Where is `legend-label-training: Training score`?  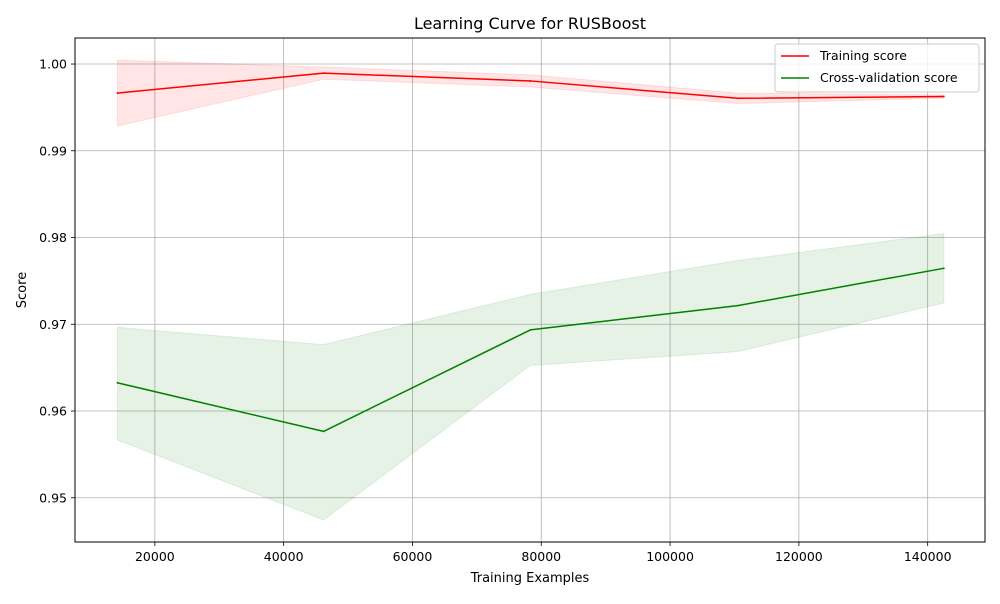 legend-label-training: Training score is located at coordinates (863, 55).